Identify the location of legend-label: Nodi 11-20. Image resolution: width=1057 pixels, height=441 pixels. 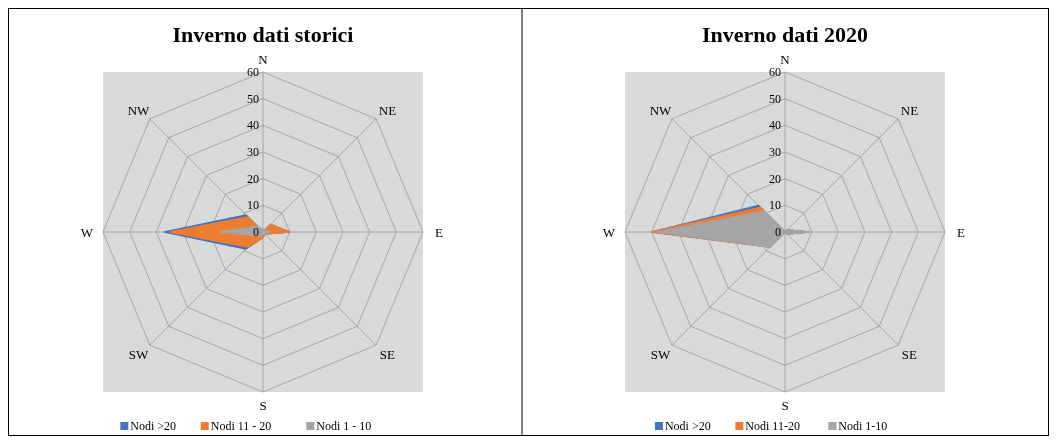
(772, 426).